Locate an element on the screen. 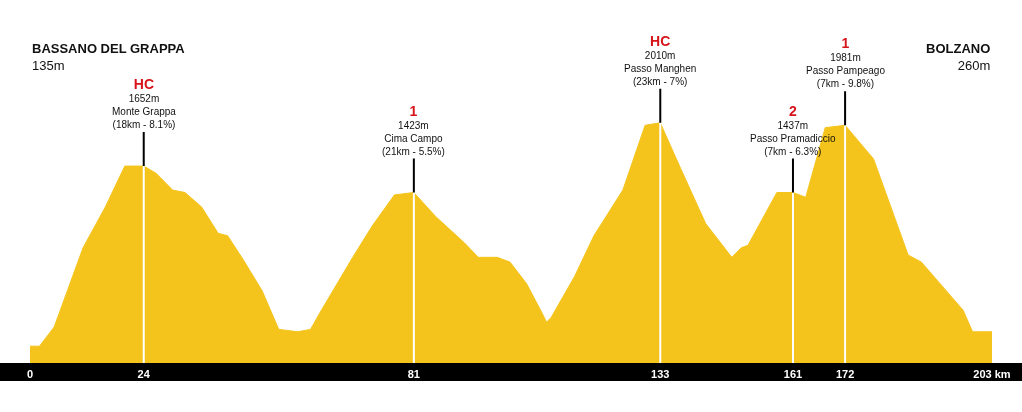  x-tick-label: 172 is located at coordinates (845, 374).